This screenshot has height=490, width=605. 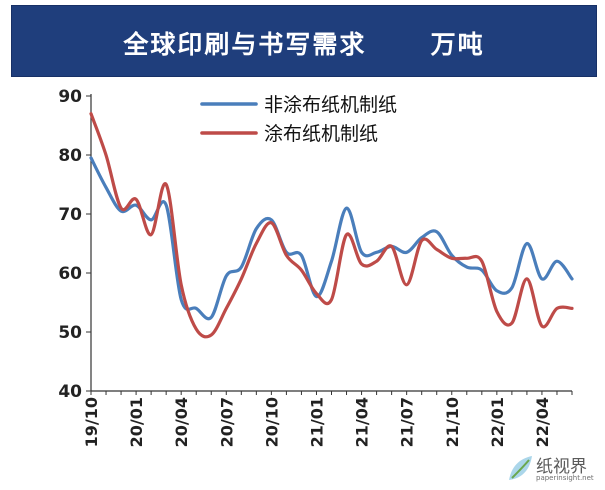 I want to click on legend-label-1: 非涂布纸机制纸, so click(x=330, y=105).